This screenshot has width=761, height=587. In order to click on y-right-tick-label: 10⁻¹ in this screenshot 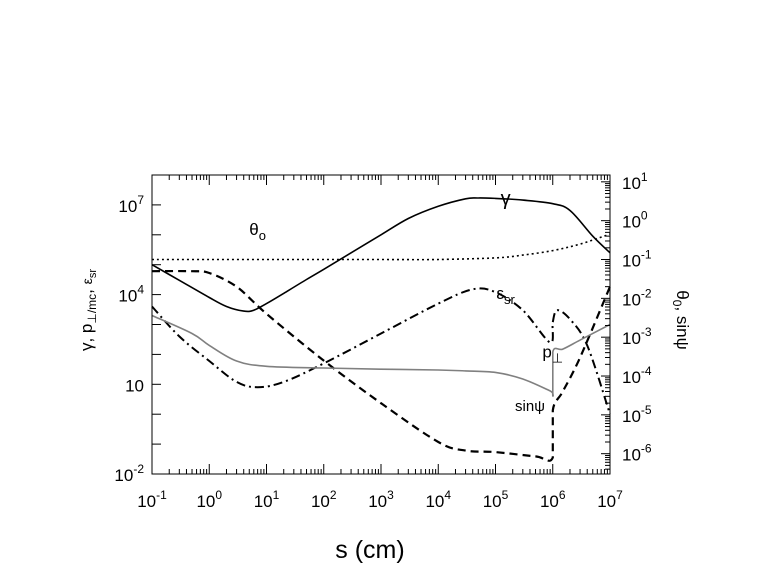, I will do `click(637, 259)`.